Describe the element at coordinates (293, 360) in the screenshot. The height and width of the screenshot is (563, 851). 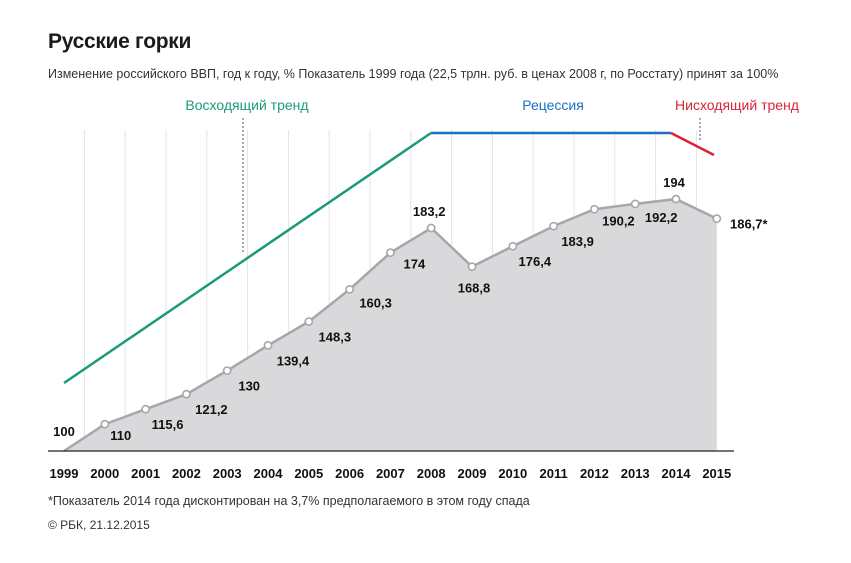
I see `value-label: 139,4` at that location.